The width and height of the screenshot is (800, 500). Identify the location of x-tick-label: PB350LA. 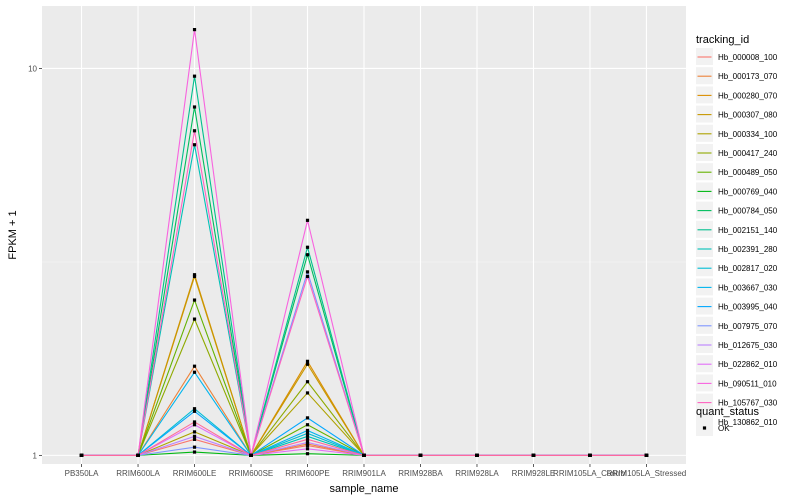
(82, 473).